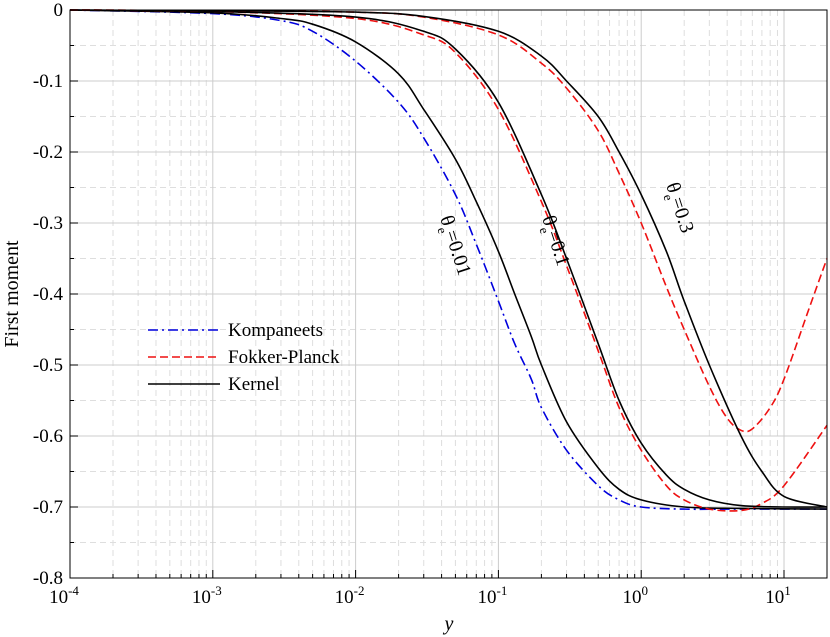 The image size is (830, 637). What do you see at coordinates (48, 507) in the screenshot?
I see `y-tick-label: -0.7` at bounding box center [48, 507].